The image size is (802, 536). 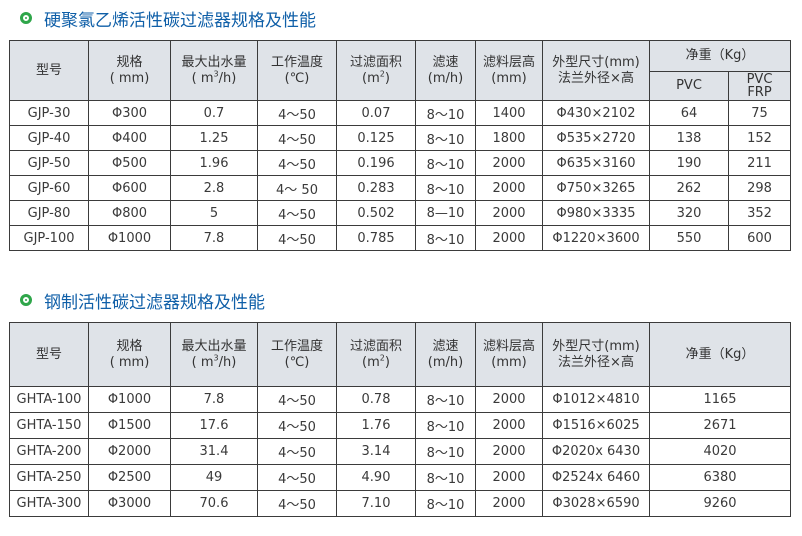 What do you see at coordinates (49, 138) in the screenshot?
I see `cell-model: GJP-40` at bounding box center [49, 138].